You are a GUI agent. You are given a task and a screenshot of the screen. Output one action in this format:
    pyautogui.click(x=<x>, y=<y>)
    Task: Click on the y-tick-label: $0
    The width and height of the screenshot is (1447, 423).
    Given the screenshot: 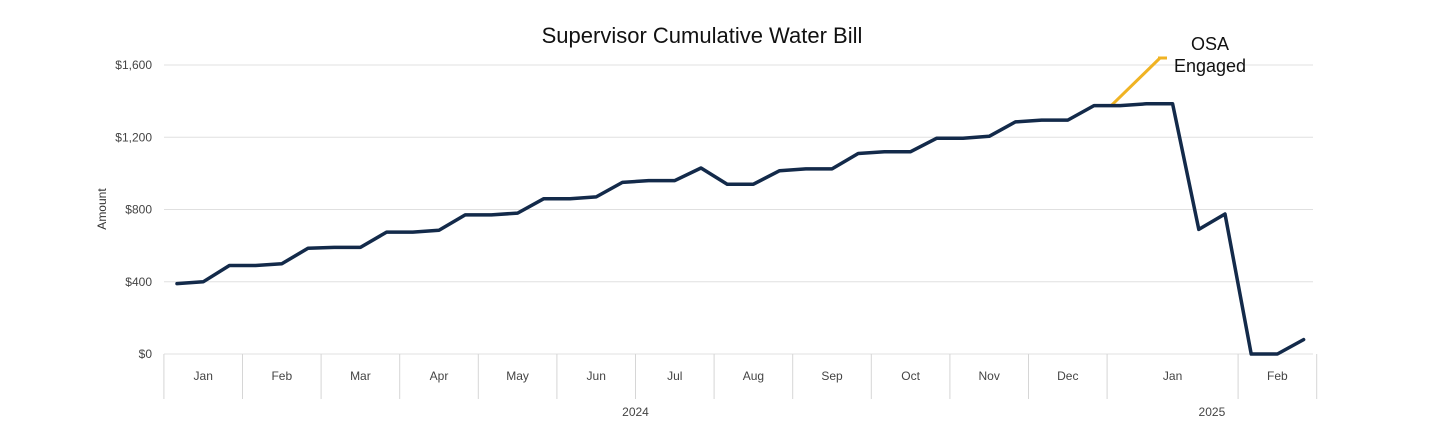 What is the action you would take?
    pyautogui.click(x=146, y=354)
    